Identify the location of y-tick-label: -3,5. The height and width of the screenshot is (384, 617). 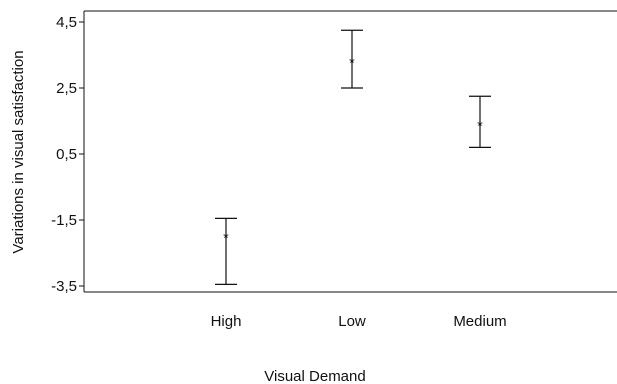
(64, 286).